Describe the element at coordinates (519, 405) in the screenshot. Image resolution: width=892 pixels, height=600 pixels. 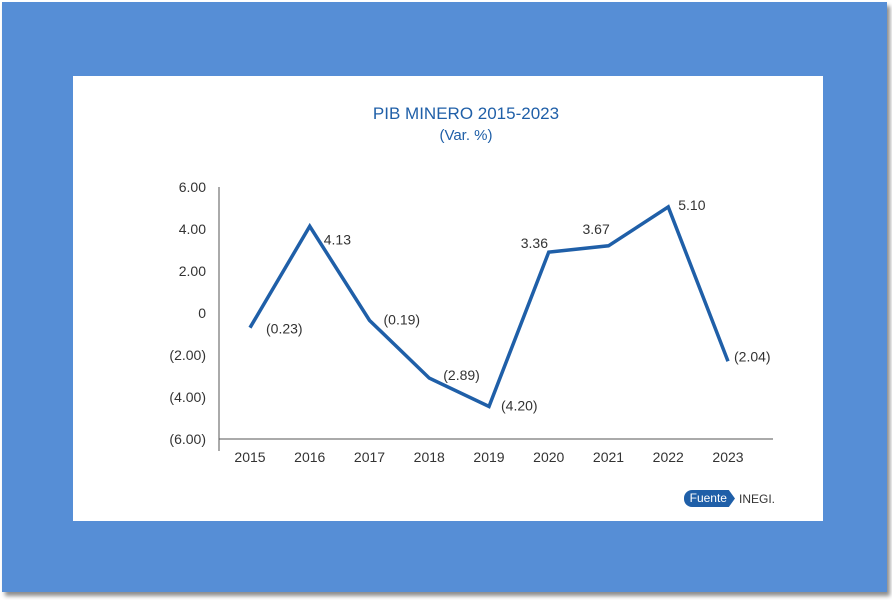
I see `data-label: (4.20)` at that location.